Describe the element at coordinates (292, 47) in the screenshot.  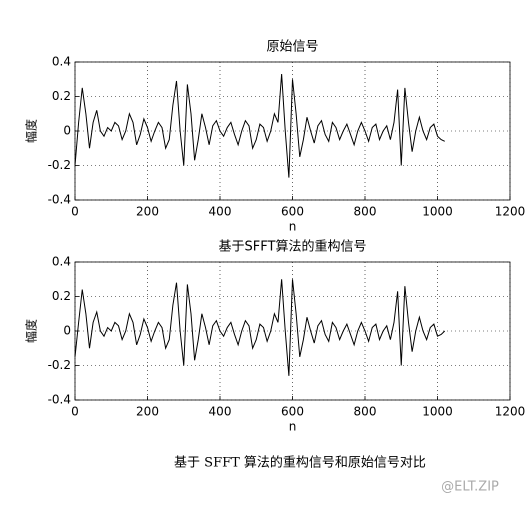
I see `chart-title: 原始信号` at that location.